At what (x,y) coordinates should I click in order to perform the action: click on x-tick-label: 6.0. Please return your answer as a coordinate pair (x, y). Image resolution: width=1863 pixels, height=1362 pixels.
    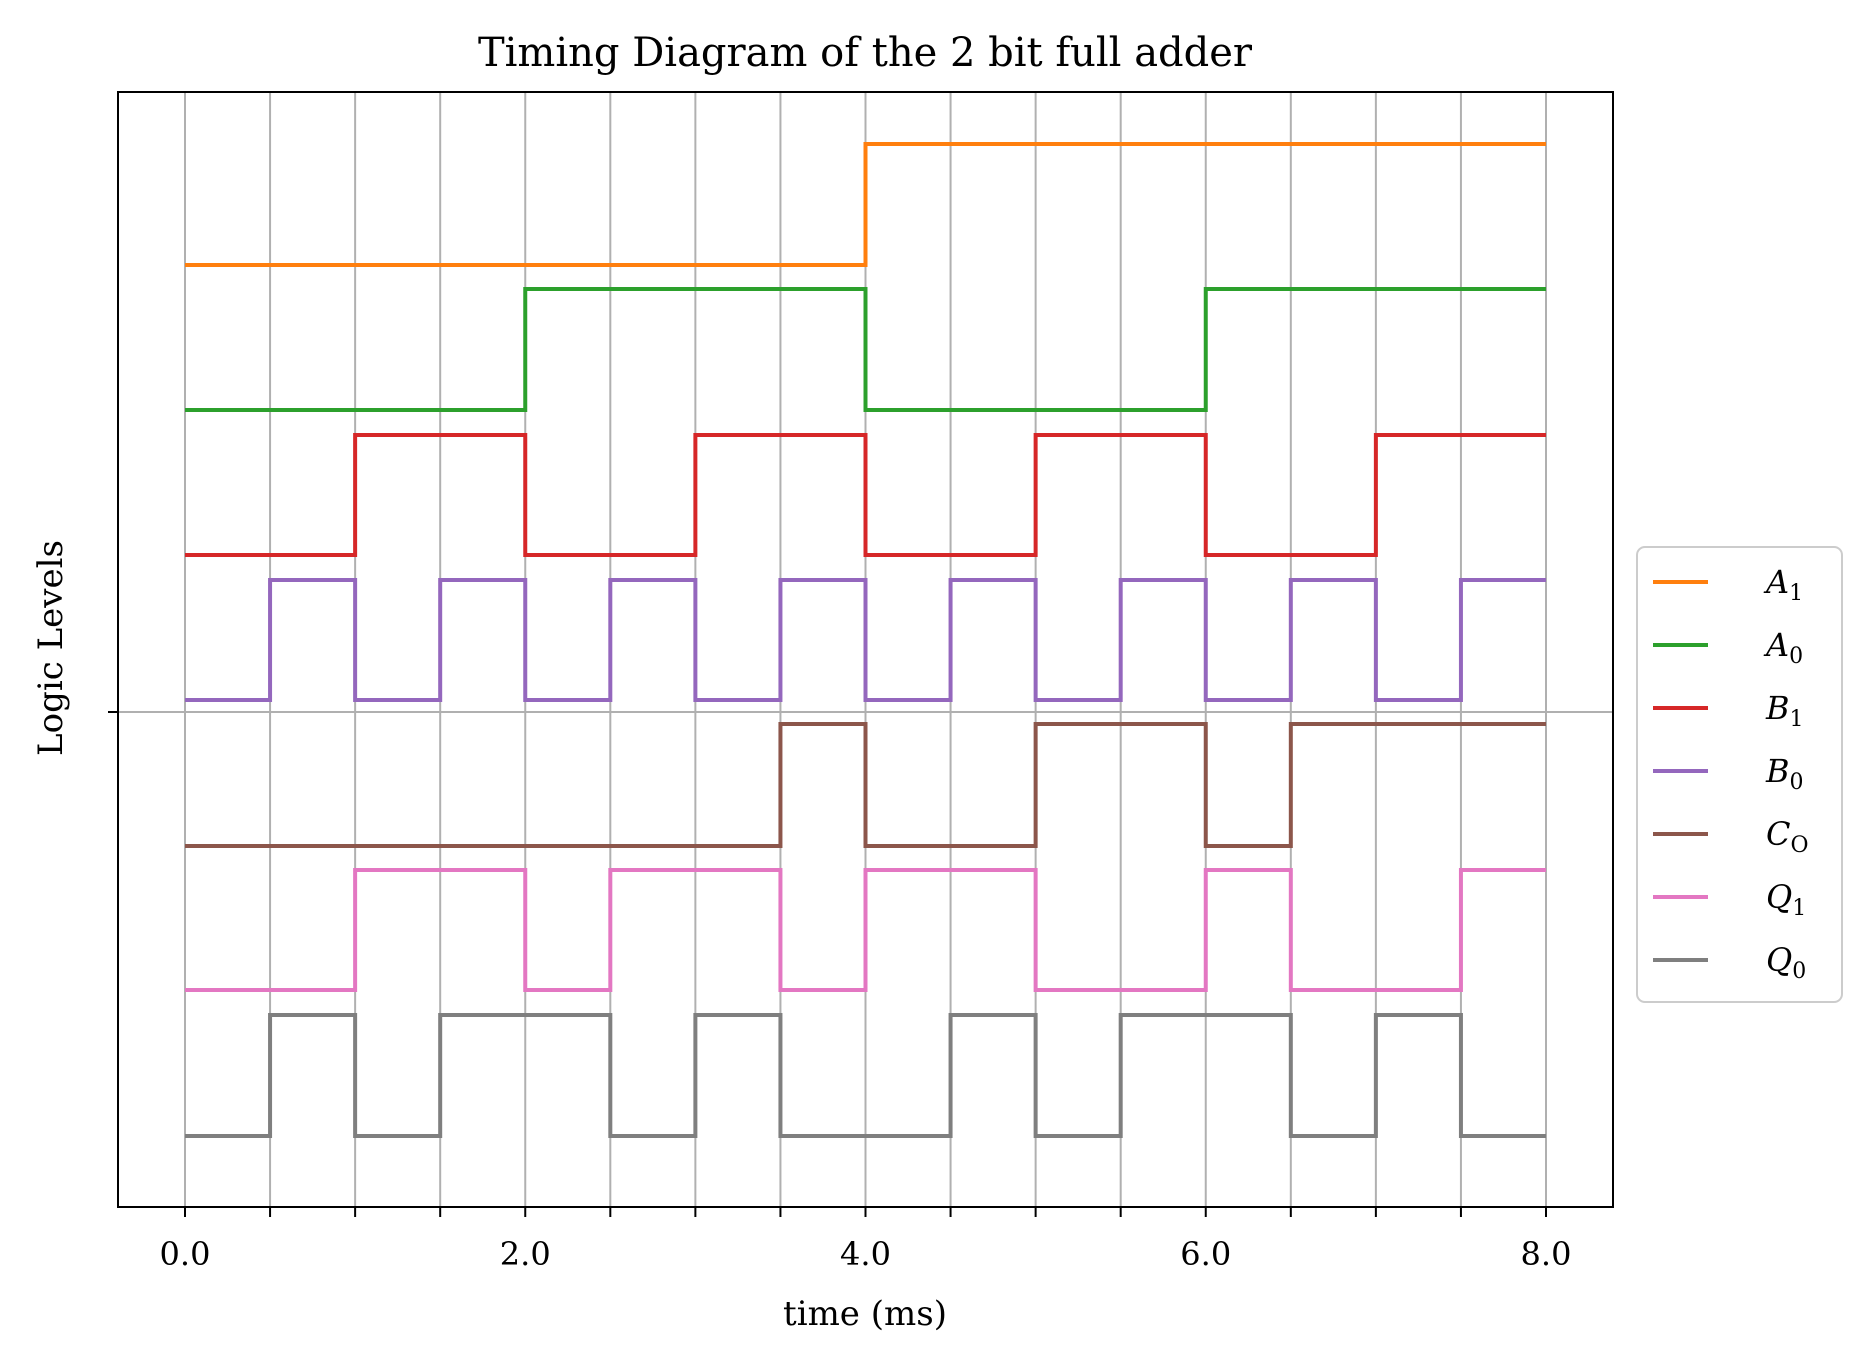
    Looking at the image, I should click on (1205, 1254).